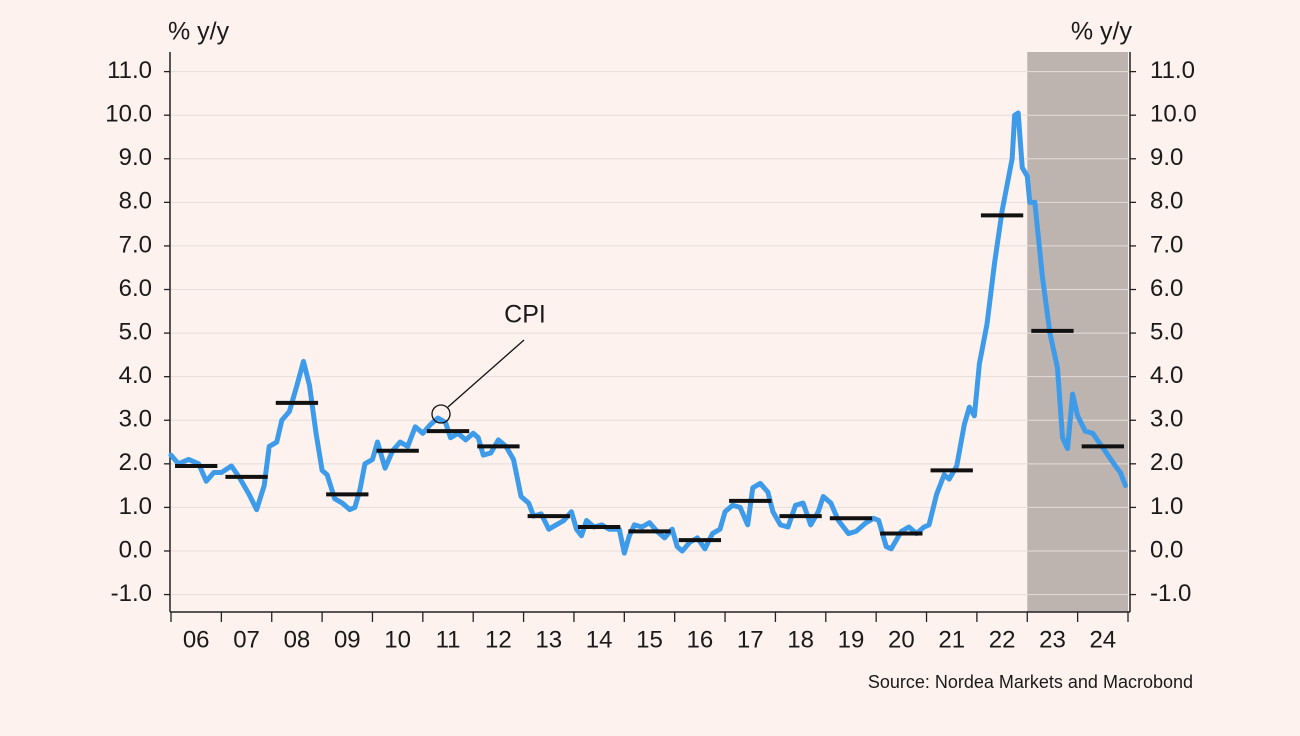 This screenshot has height=736, width=1300. Describe the element at coordinates (1002, 639) in the screenshot. I see `x-tick-label: 22` at that location.